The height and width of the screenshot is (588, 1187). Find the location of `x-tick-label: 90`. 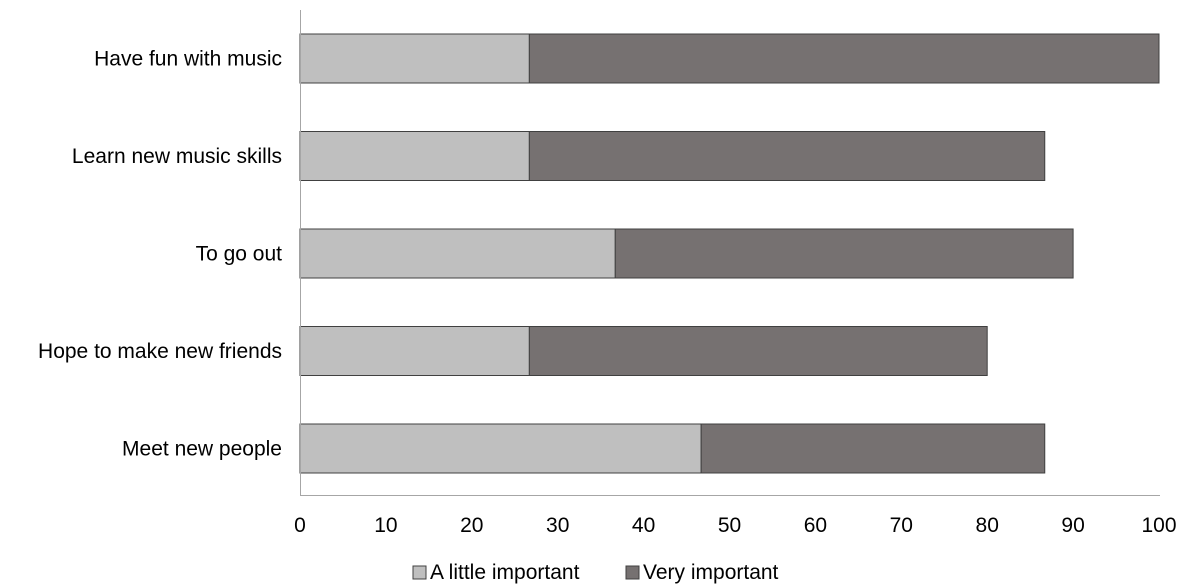

x-tick-label: 90 is located at coordinates (1072, 525).